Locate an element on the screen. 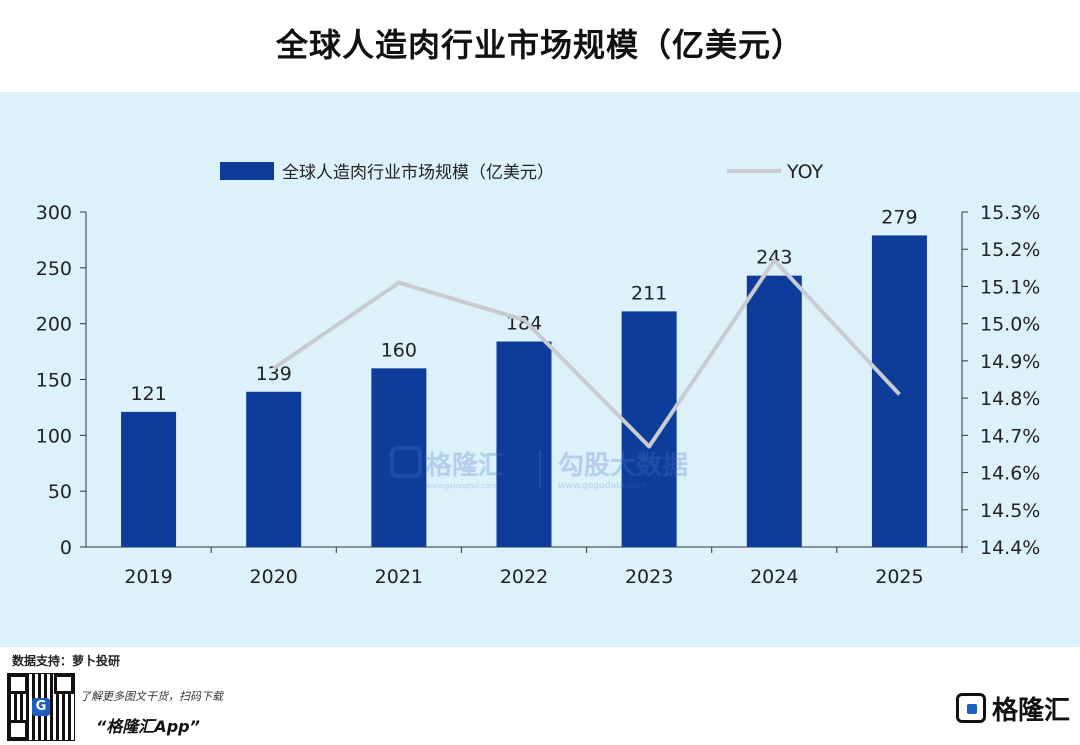  bar-2019 is located at coordinates (149, 479).